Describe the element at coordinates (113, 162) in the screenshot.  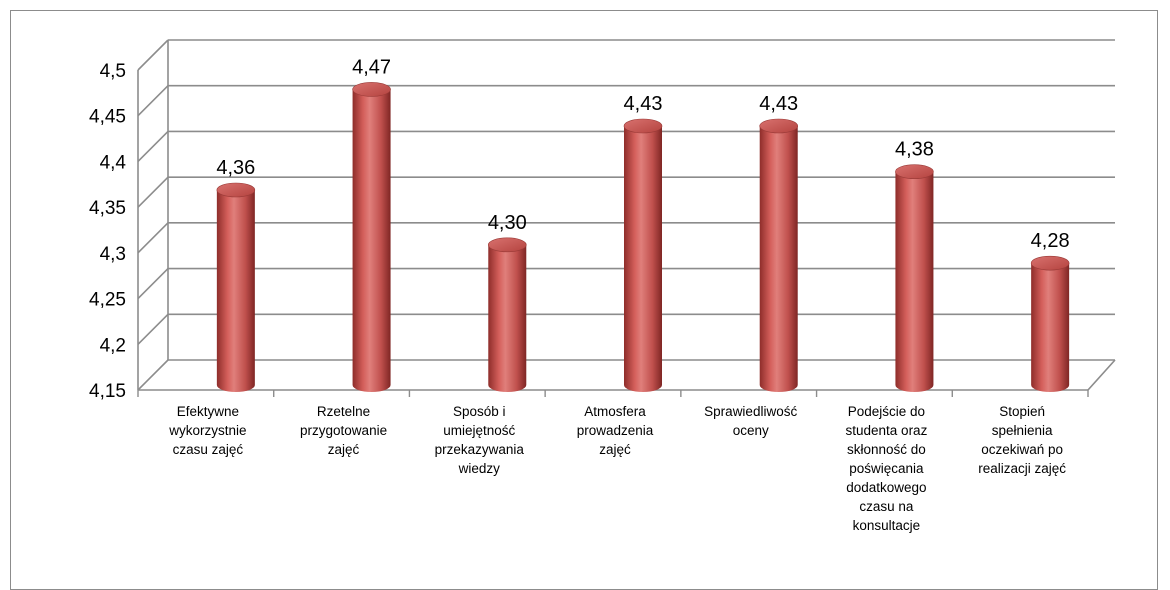
I see `y-tick-label: 4,4` at that location.